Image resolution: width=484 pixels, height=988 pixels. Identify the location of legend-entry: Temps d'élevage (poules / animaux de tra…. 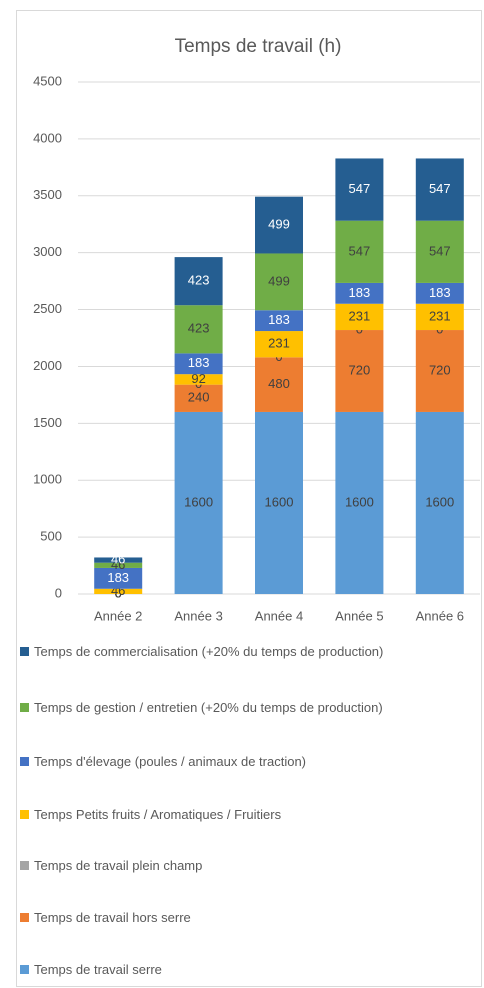
(240, 761).